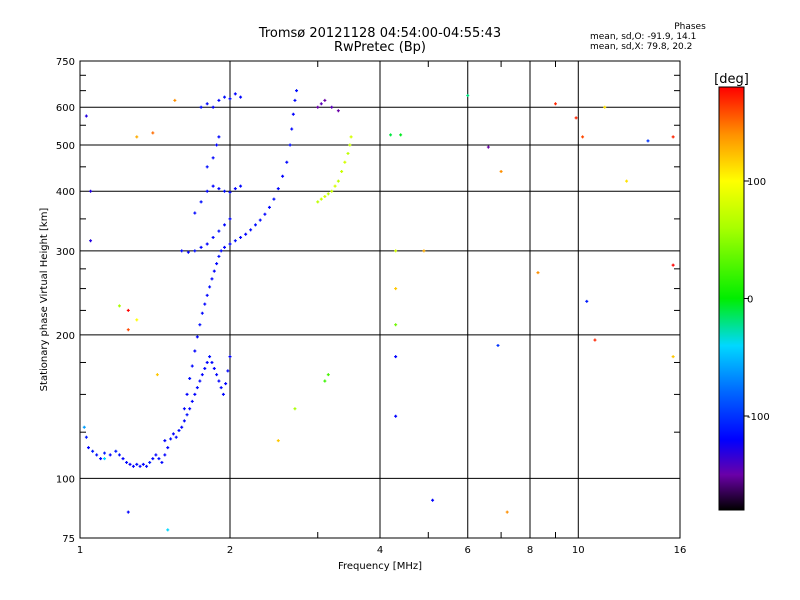 The height and width of the screenshot is (600, 800). What do you see at coordinates (731, 79) in the screenshot?
I see `colorbar-label: [deg]` at bounding box center [731, 79].